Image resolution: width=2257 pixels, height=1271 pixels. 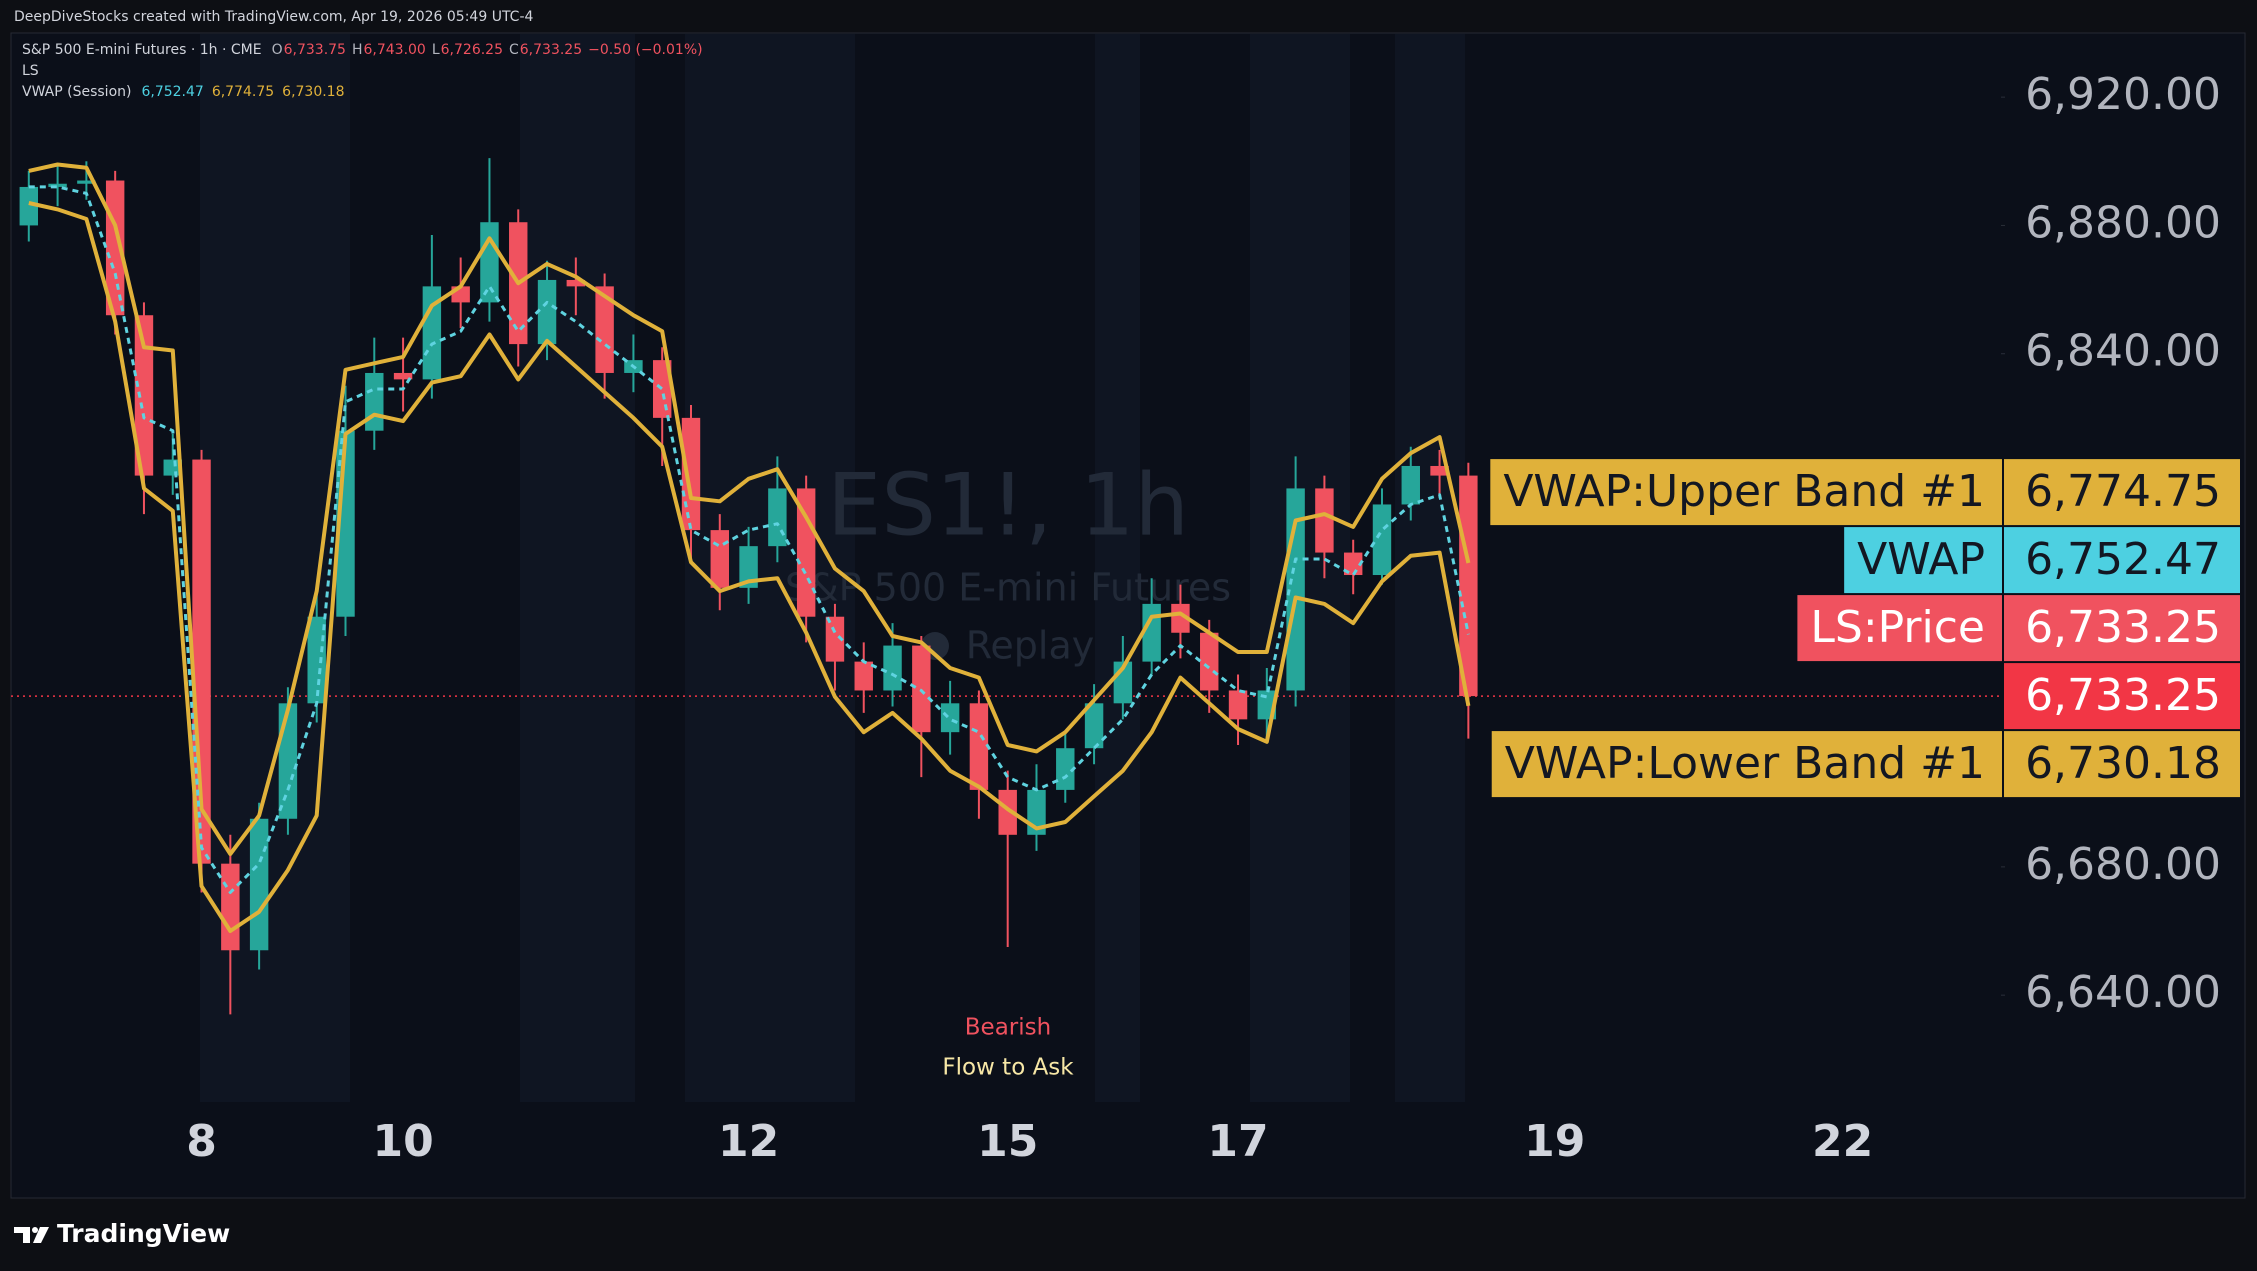 I want to click on price-label-value: 6,752.47, so click(x=2123, y=559).